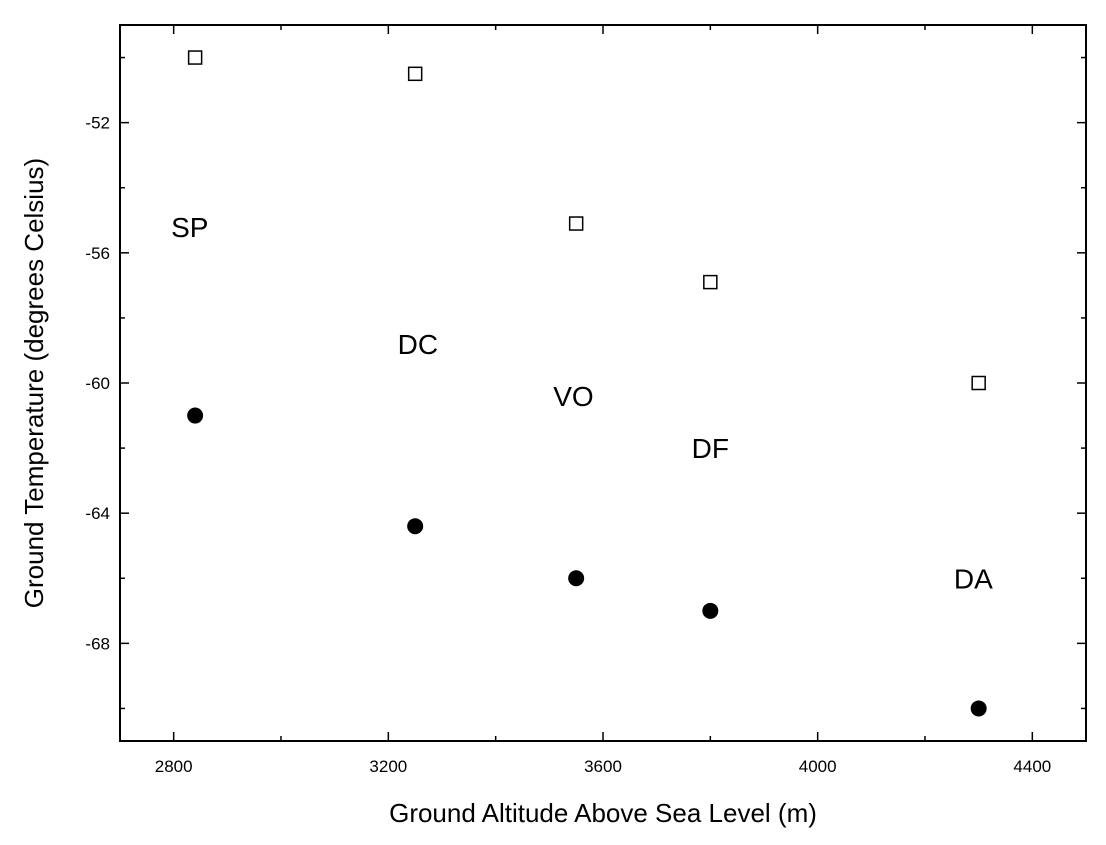  What do you see at coordinates (603, 766) in the screenshot?
I see `x-tick-label: 3600` at bounding box center [603, 766].